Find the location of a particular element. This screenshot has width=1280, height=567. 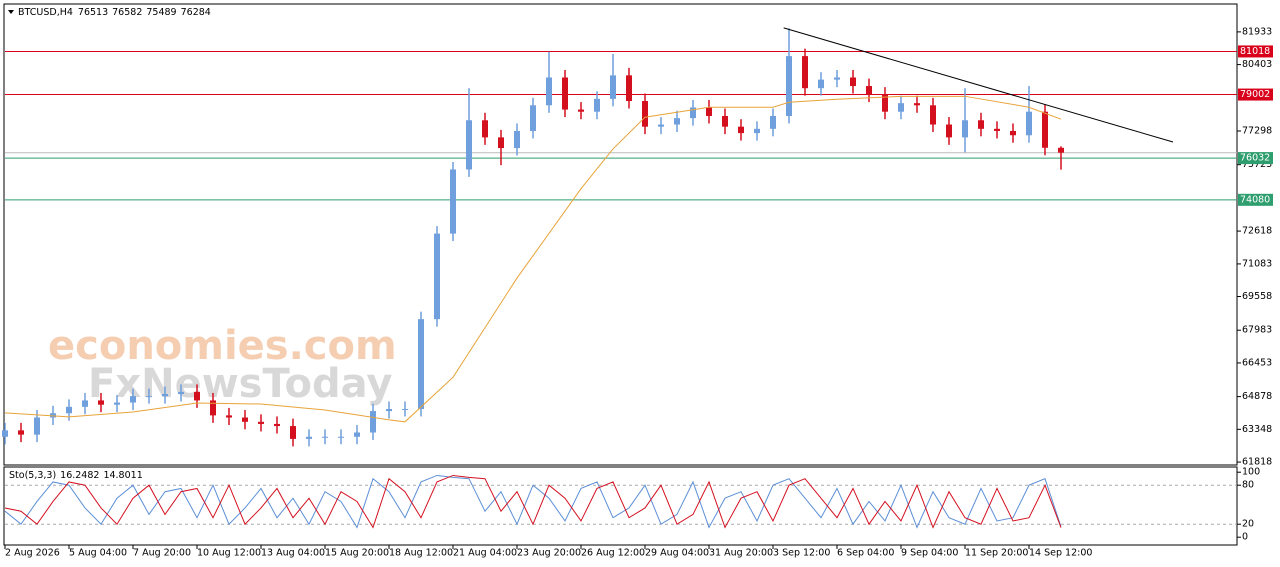

oscillator-panel is located at coordinates (620, 506).